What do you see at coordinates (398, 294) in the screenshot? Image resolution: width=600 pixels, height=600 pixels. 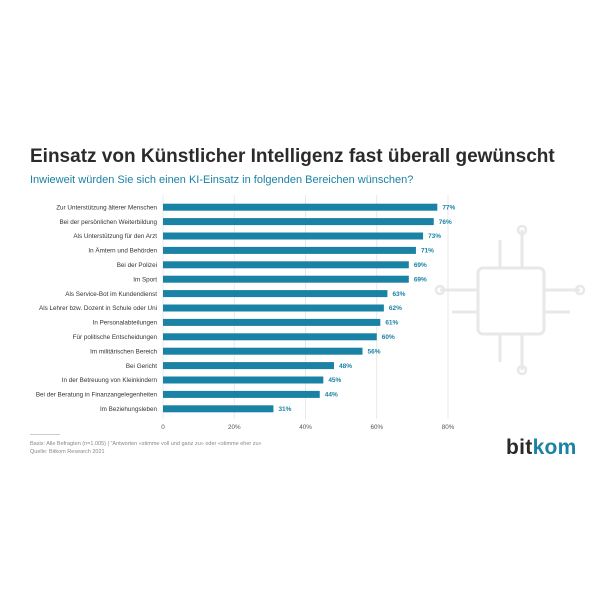 I see `data-label: 63%` at bounding box center [398, 294].